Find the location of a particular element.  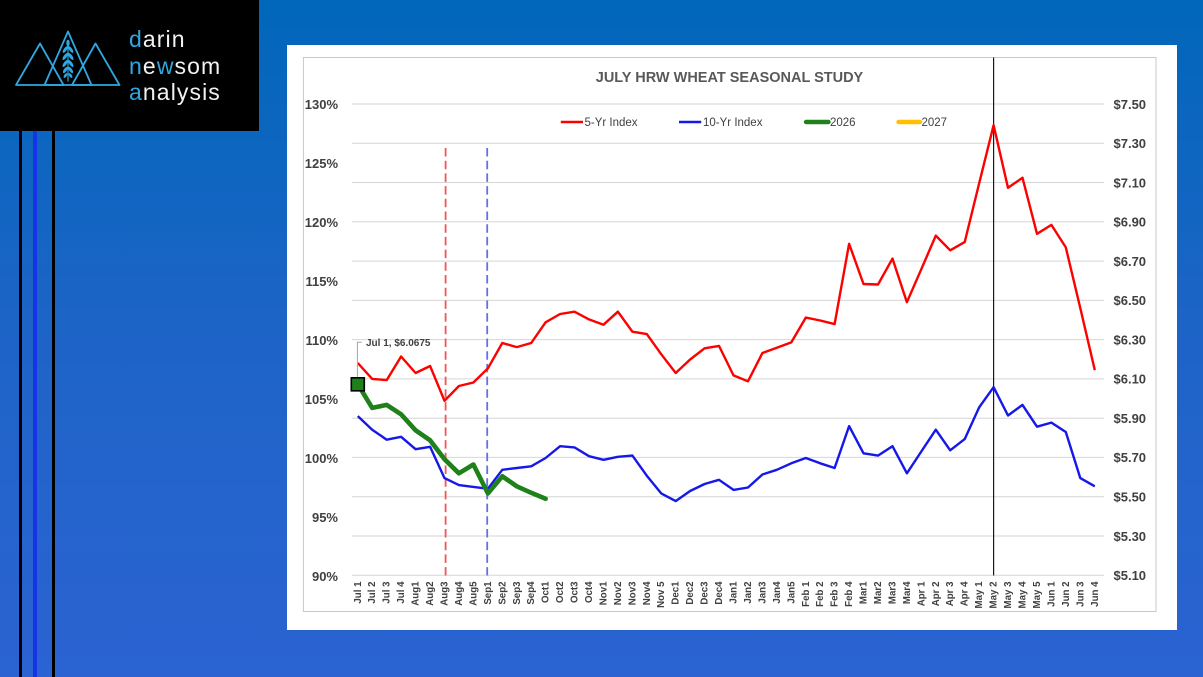

svg-text: $7.50 is located at coordinates (1130, 104).